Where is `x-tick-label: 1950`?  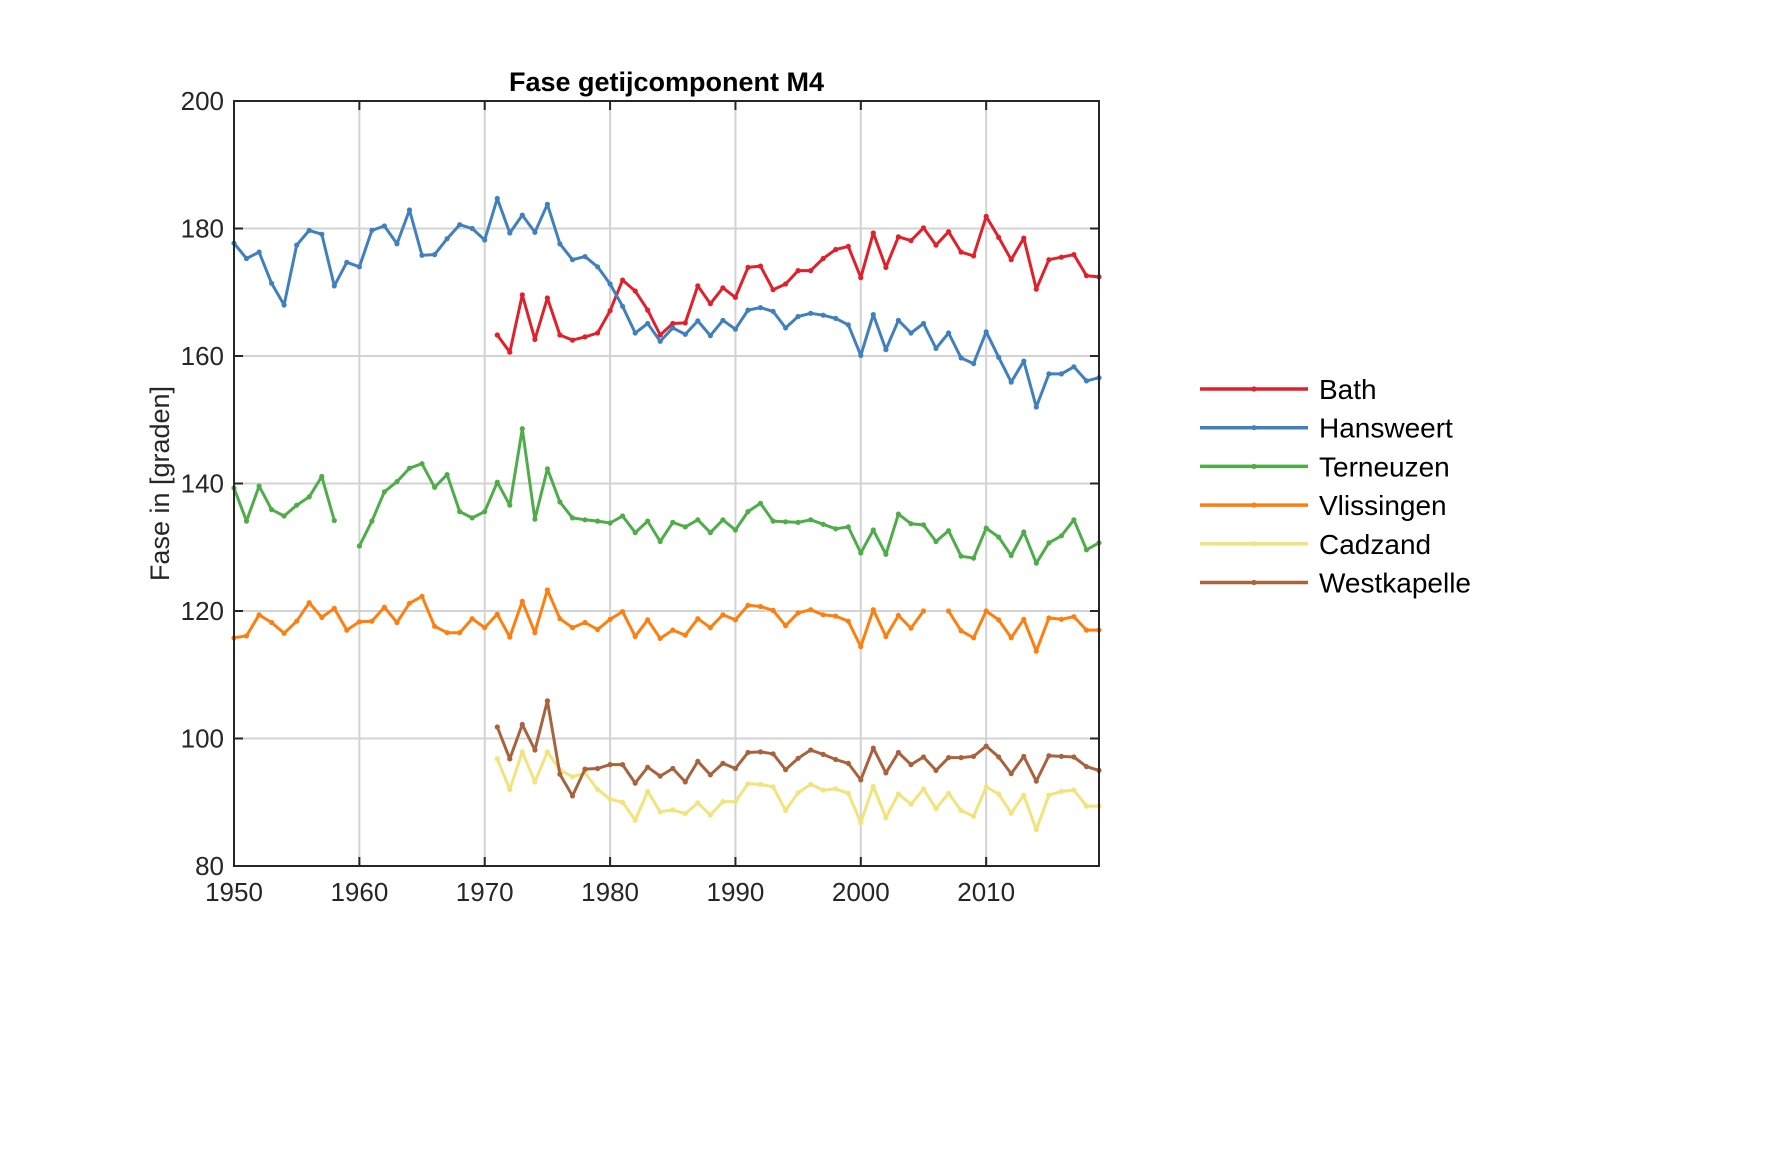
x-tick-label: 1950 is located at coordinates (234, 892).